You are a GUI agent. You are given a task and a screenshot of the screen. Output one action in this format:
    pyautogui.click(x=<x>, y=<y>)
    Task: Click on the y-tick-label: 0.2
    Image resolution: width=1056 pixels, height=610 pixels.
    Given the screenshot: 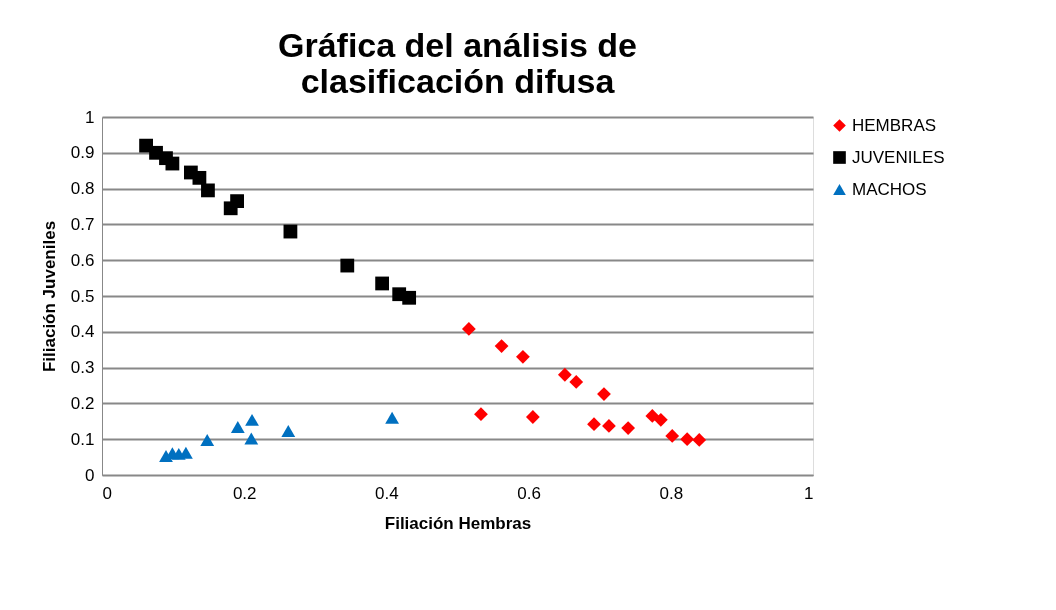 What is the action you would take?
    pyautogui.click(x=82, y=403)
    